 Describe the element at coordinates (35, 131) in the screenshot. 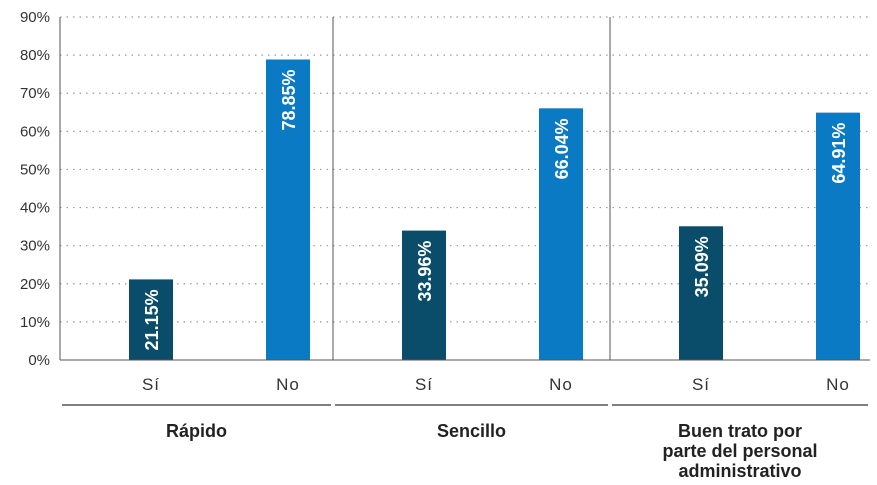

I see `y-tick-label: 60%` at that location.